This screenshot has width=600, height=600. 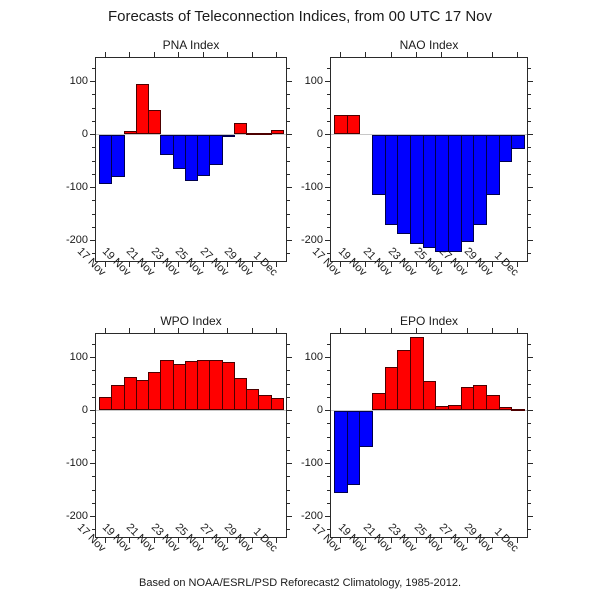 I want to click on plot-panel, so click(x=191, y=435).